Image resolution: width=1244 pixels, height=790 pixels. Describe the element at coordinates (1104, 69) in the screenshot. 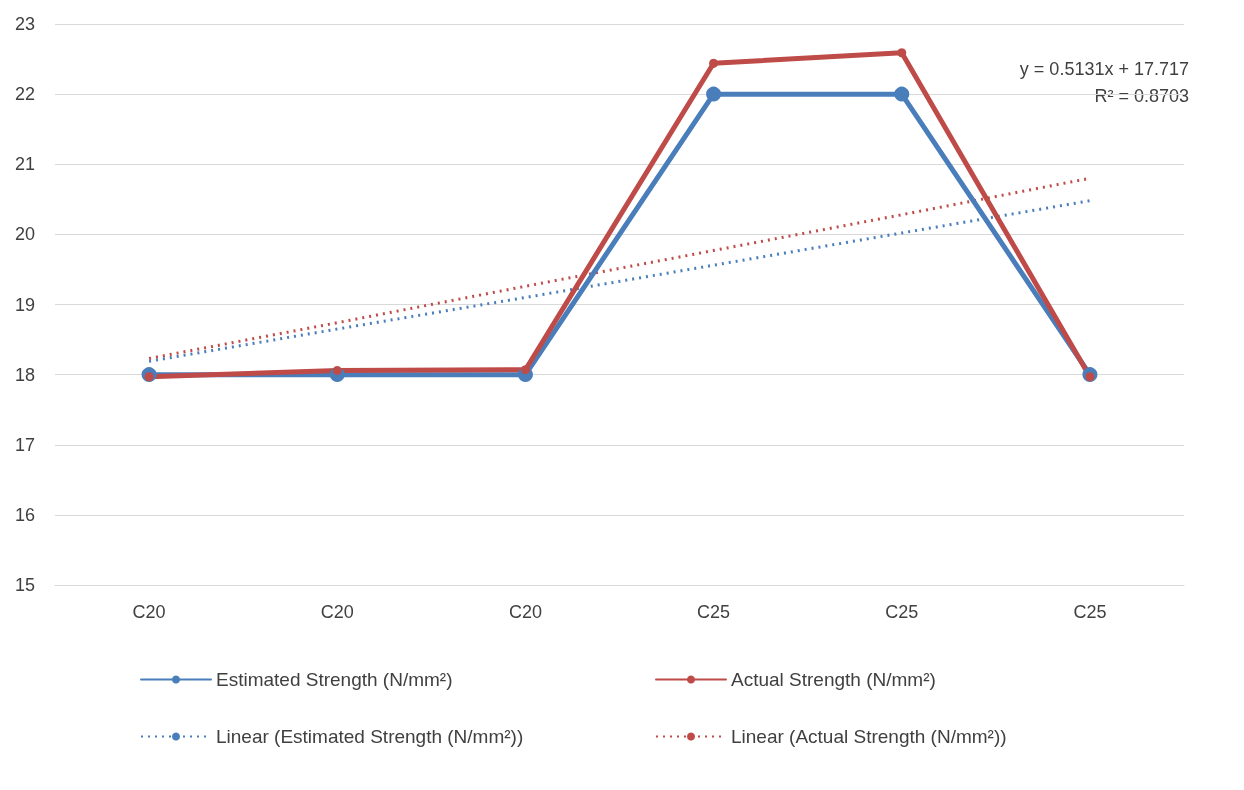

I see `annotation: y = 0.5131x + 17.717` at that location.